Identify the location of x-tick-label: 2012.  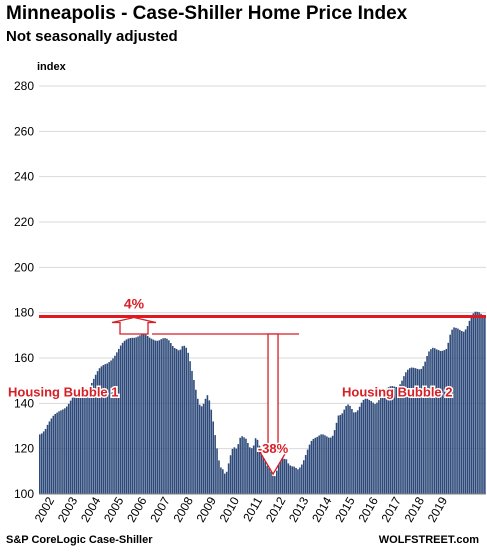
(276, 509).